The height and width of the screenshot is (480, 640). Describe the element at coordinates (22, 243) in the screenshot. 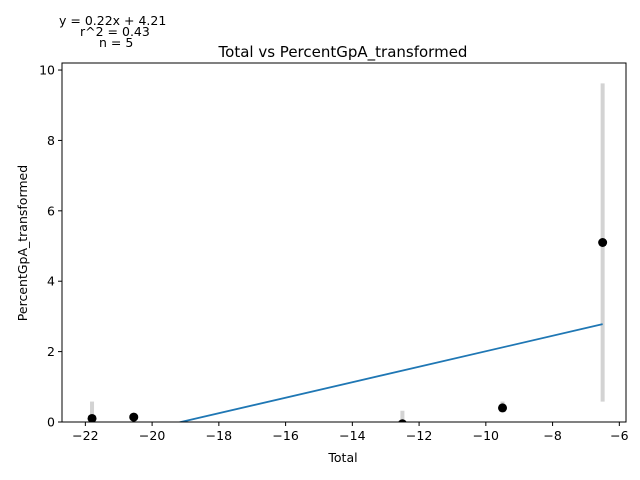

I see `y-axis-label: PercentGpA_transformed` at that location.